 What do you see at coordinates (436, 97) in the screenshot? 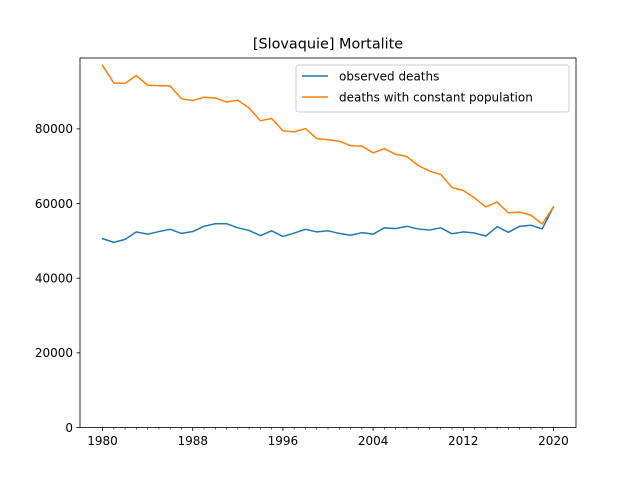
I see `legend-label: deaths with constant population` at bounding box center [436, 97].